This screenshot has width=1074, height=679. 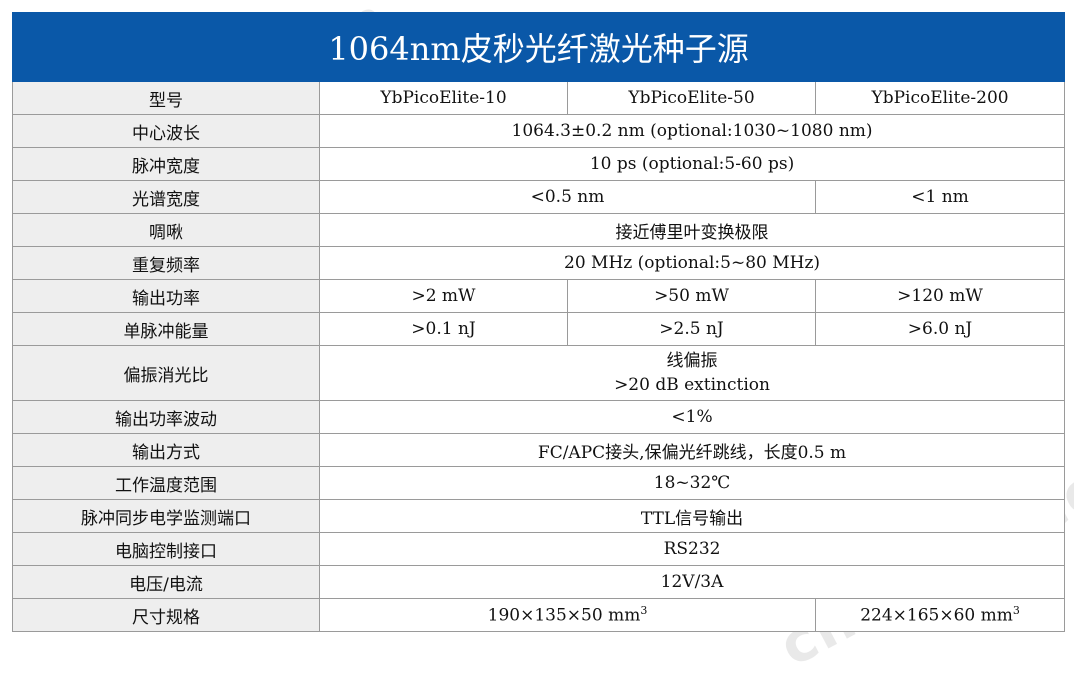 I want to click on row-label: 重复频率, so click(x=166, y=263).